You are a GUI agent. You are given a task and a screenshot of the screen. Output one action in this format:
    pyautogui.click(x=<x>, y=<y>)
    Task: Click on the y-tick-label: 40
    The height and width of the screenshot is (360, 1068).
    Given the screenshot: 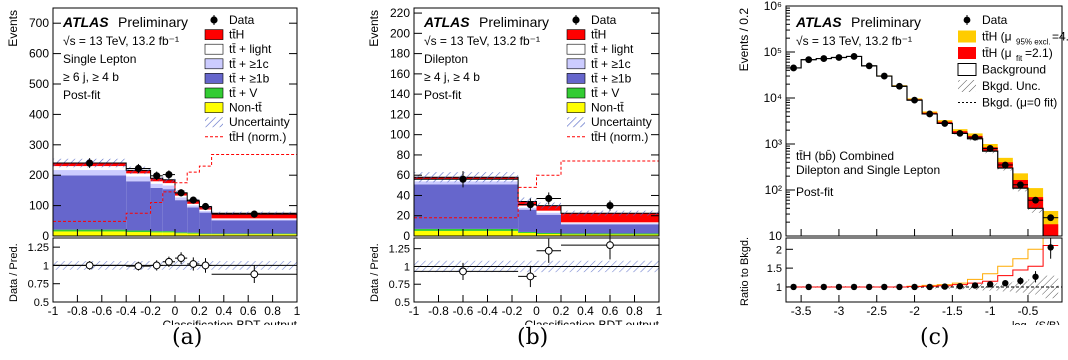 What is the action you would take?
    pyautogui.click(x=404, y=195)
    